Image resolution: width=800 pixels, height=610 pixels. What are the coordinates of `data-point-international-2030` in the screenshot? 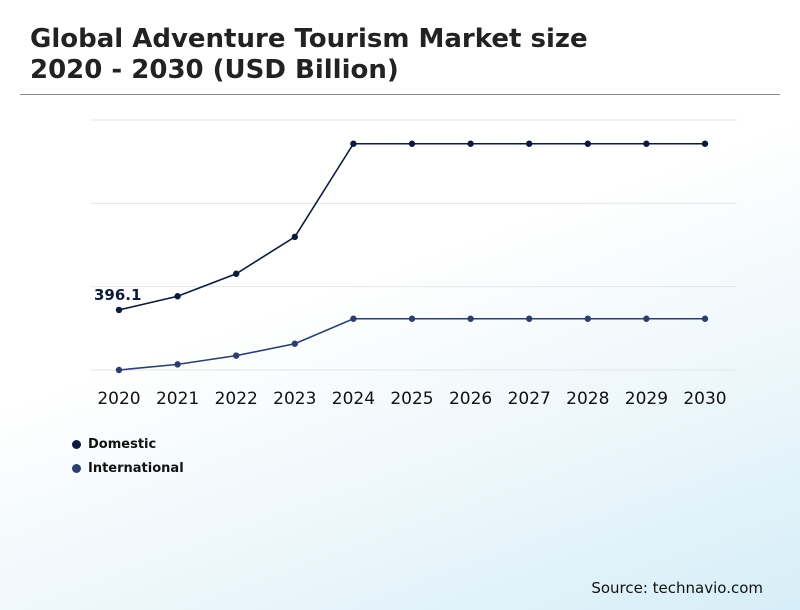 It's located at (705, 318).